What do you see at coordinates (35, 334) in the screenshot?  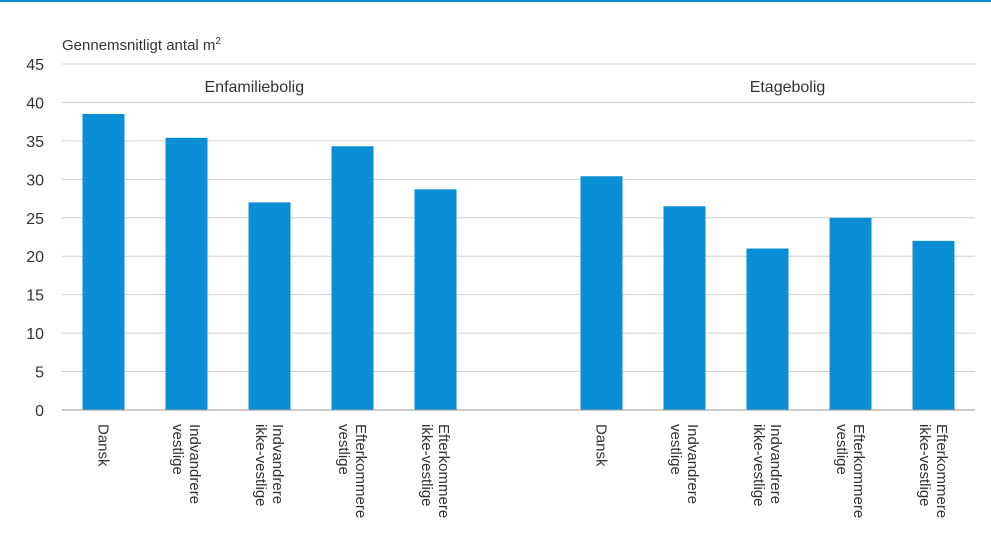 I see `y-tick-label: 10` at bounding box center [35, 334].